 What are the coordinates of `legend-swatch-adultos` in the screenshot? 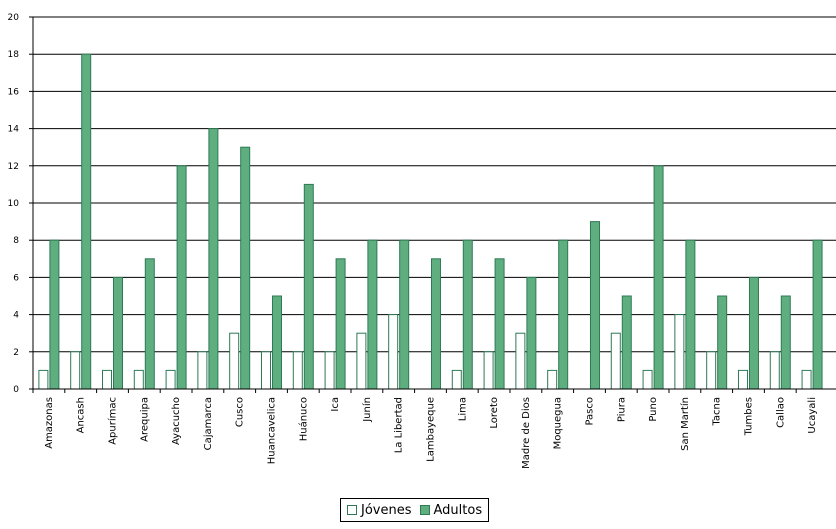 It's located at (424, 510).